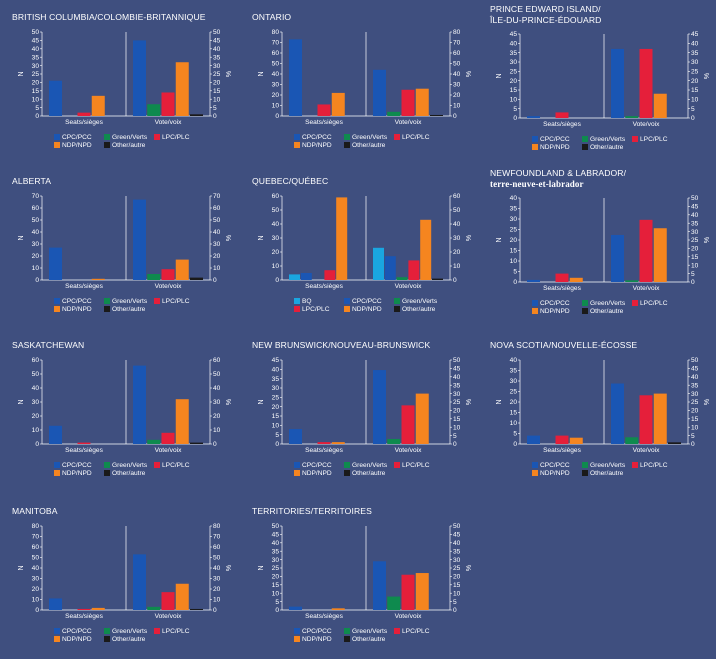 This screenshot has height=659, width=716. I want to click on y2-tick-label: 70, so click(217, 537).